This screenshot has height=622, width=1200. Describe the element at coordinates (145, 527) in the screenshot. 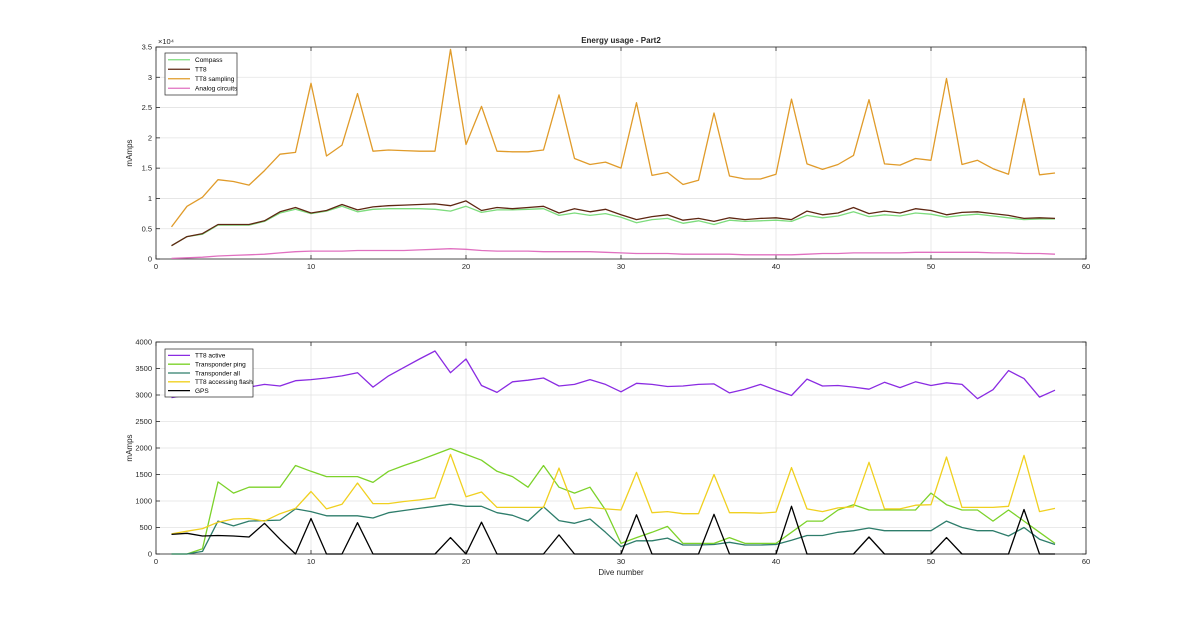

I see `y-tick-label: 500` at that location.